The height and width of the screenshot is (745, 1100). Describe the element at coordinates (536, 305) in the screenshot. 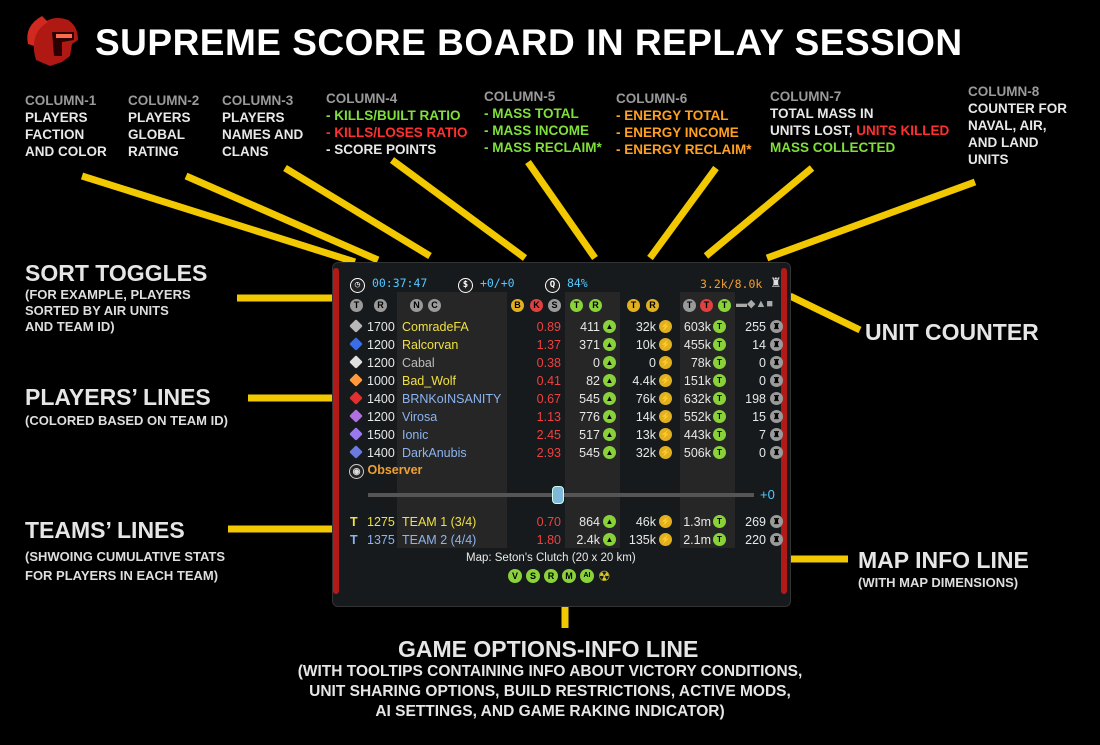

I see `sort-toggle: K` at that location.